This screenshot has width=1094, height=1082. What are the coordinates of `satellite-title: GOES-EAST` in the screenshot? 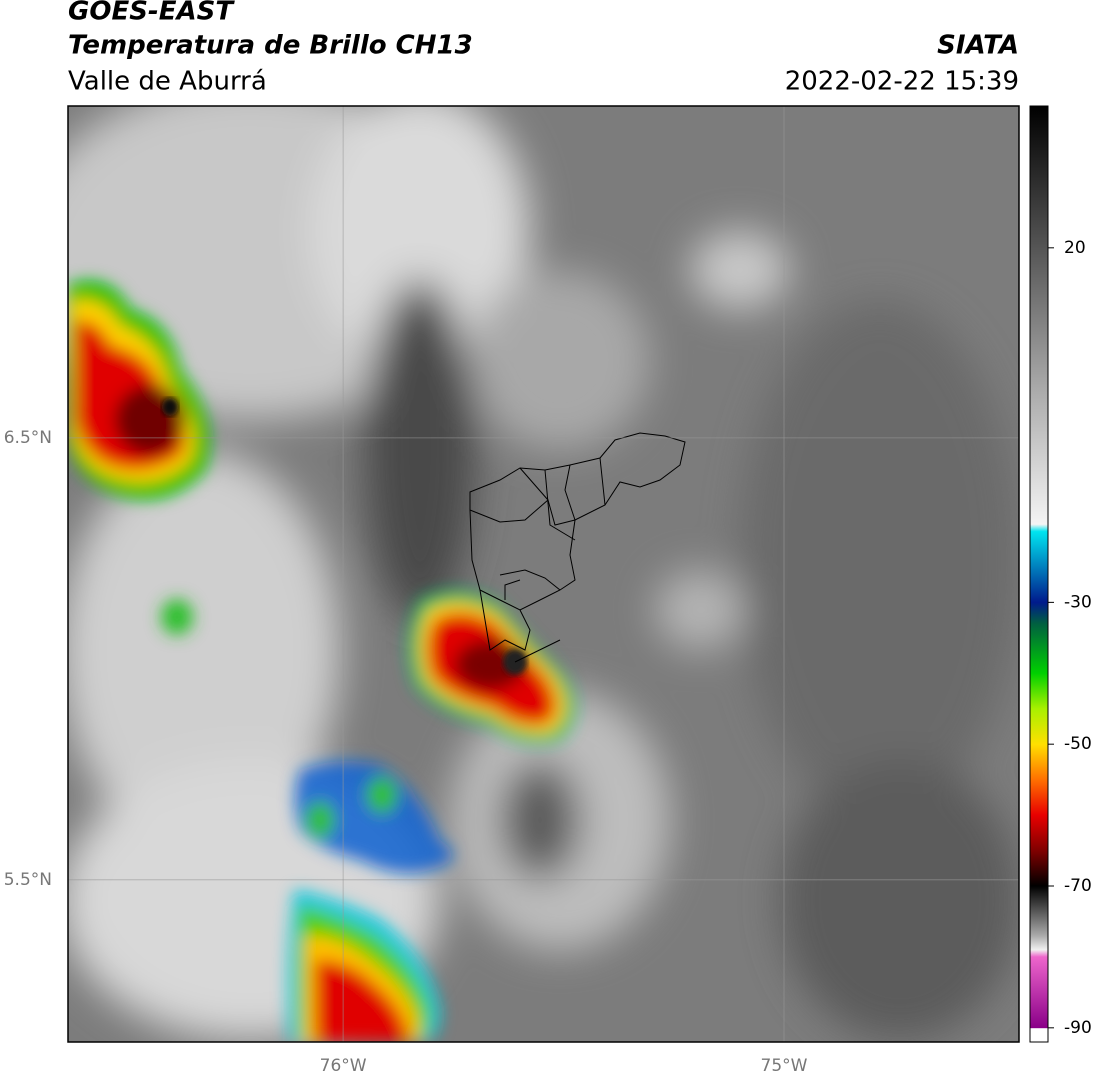 It's located at (151, 13).